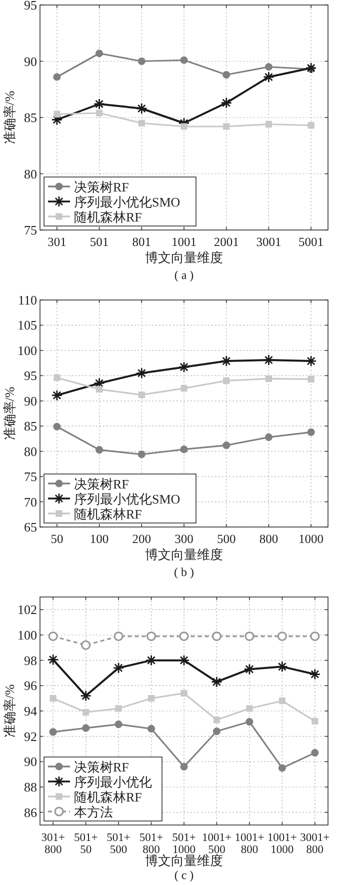 The height and width of the screenshot is (885, 343). I want to click on y-tick-label: 96, so click(31, 686).